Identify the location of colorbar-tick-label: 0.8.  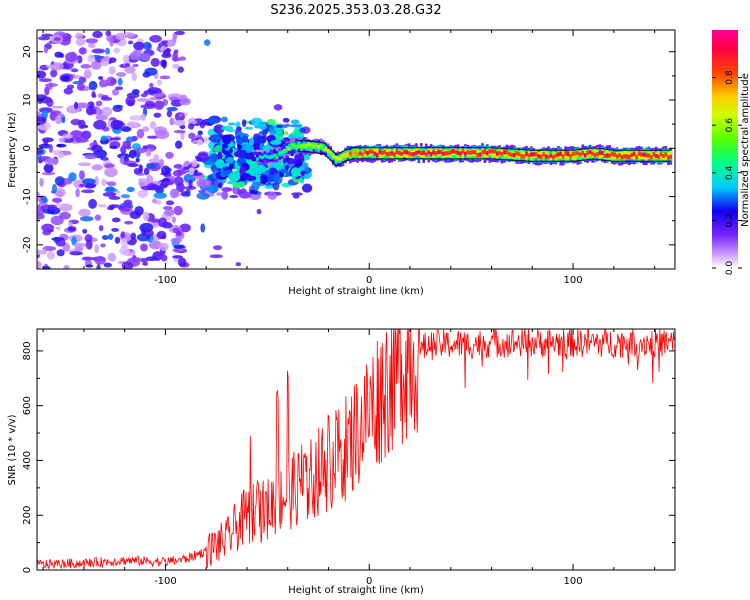
(730, 77).